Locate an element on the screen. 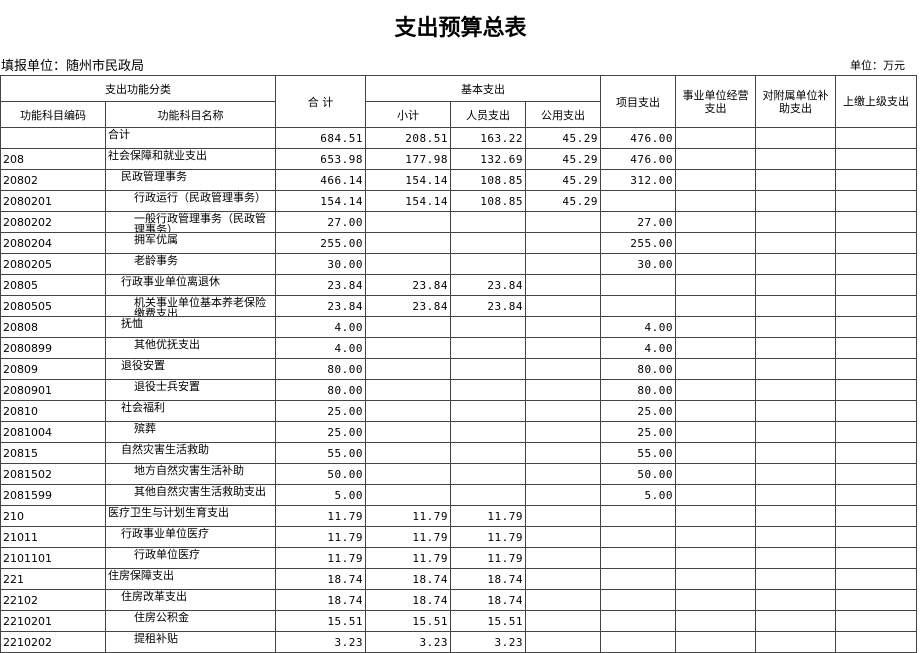 This screenshot has width=921, height=653. header-cell: 功能科目编码 is located at coordinates (53, 114).